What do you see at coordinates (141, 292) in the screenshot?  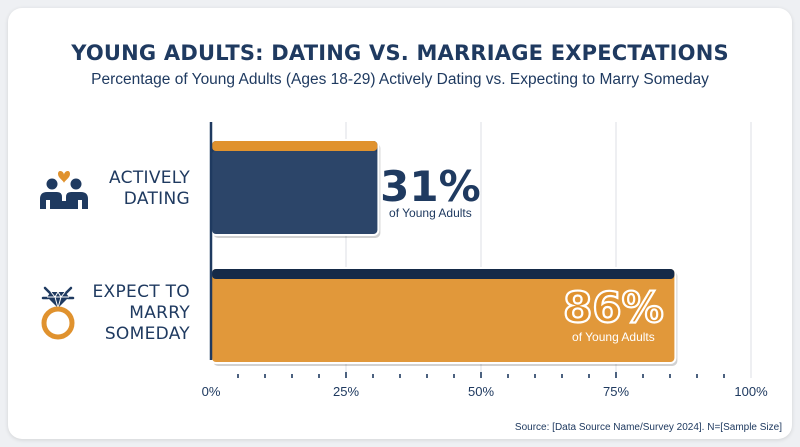 I see `category-label-line: EXPECT TO` at bounding box center [141, 292].